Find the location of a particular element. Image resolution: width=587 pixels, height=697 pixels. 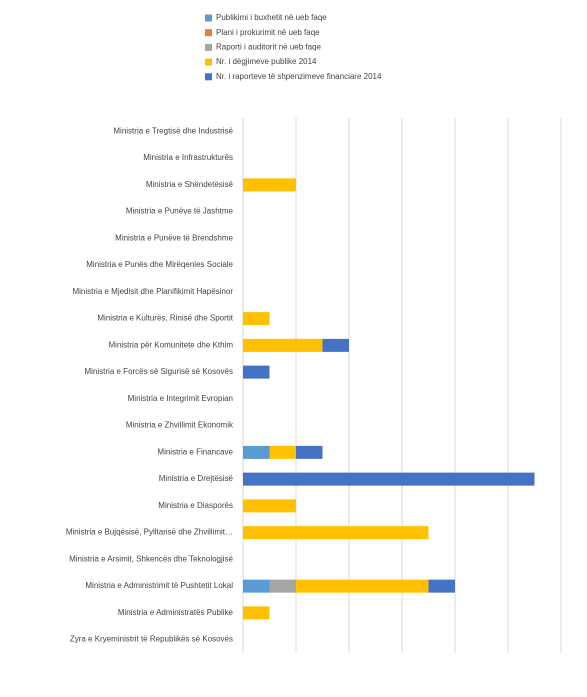

y-tick-label: Ministria e Zhvillimit Ekonomik is located at coordinates (180, 425).